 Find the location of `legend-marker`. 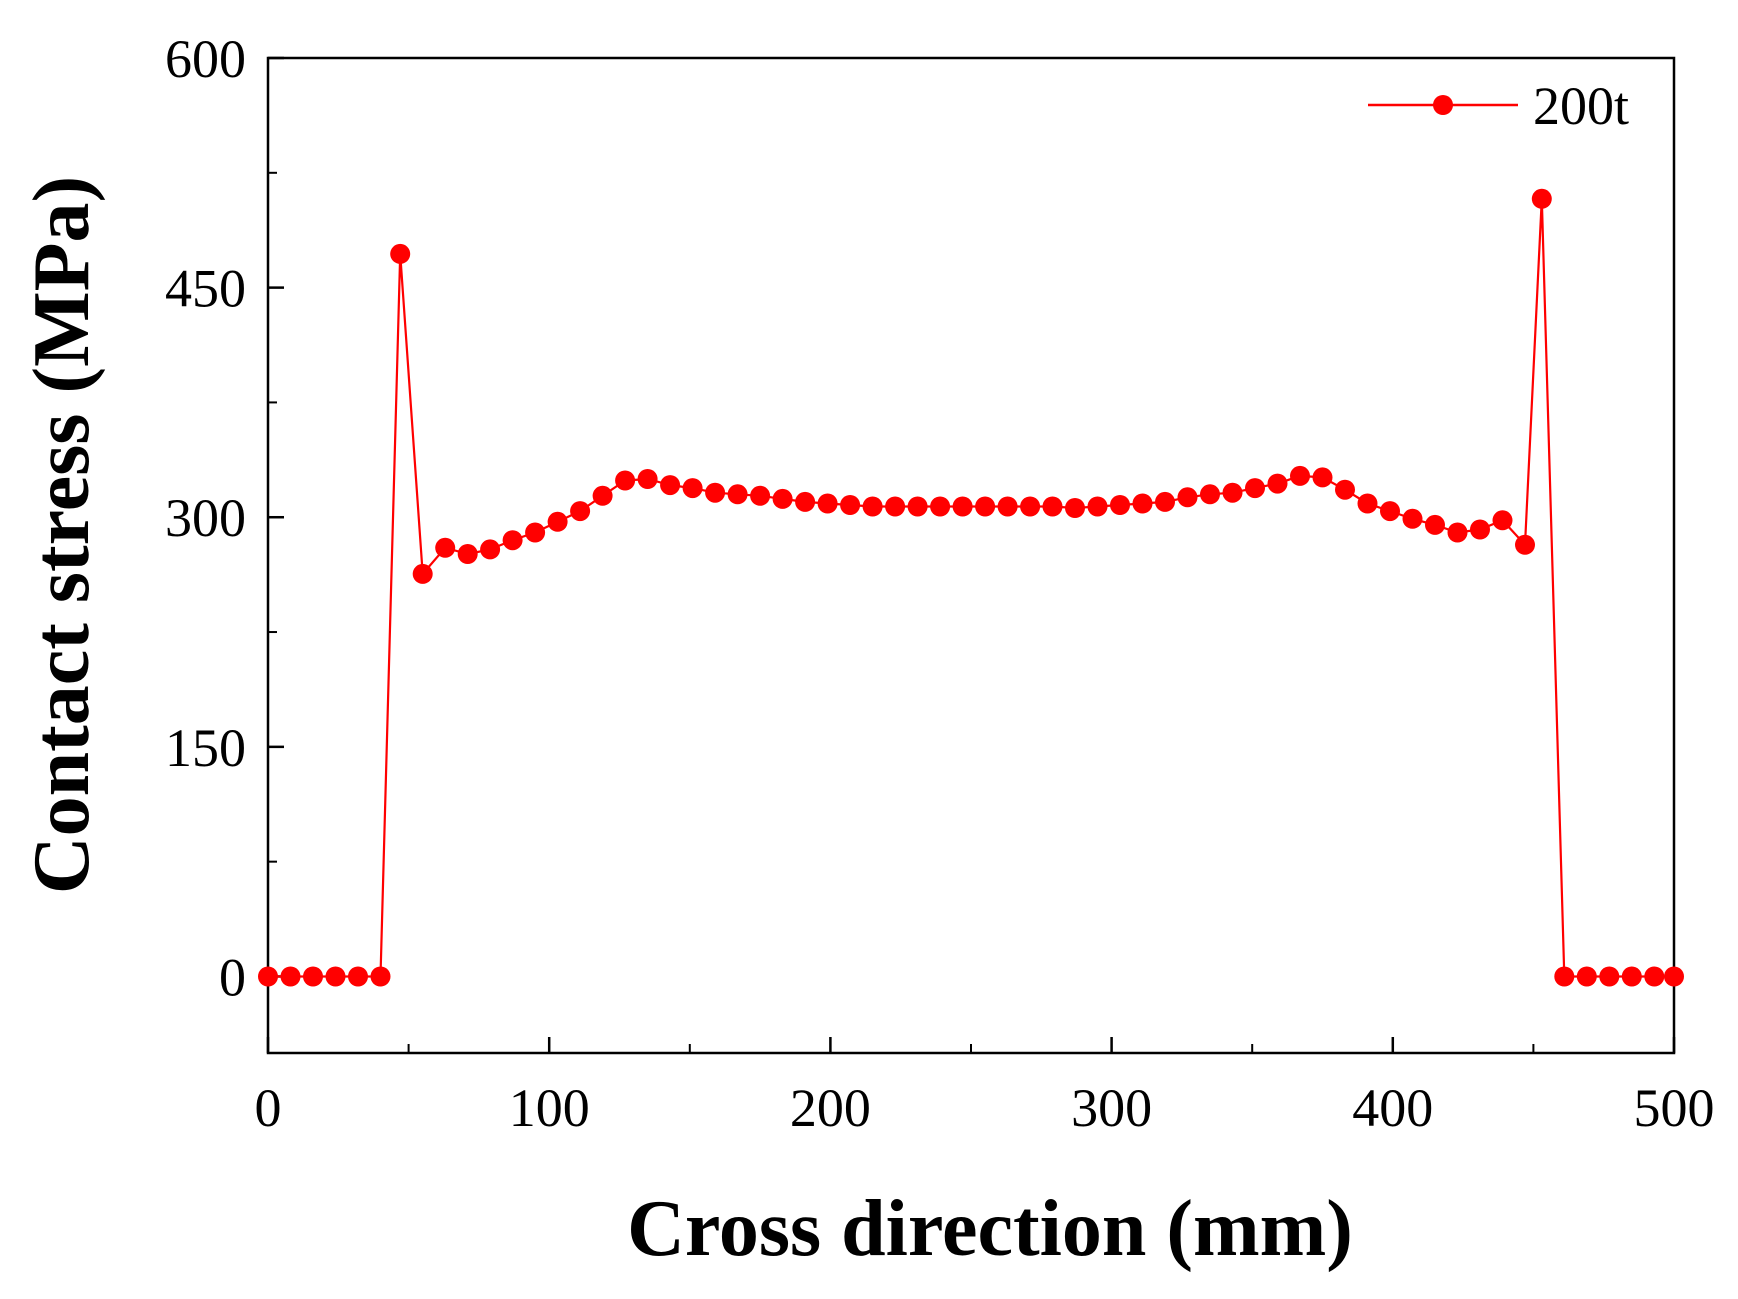

legend-marker is located at coordinates (1443, 105).